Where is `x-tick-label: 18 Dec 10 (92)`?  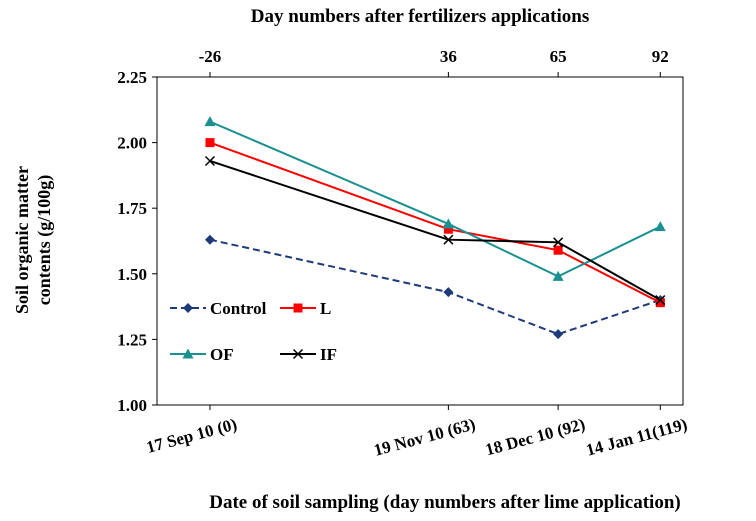
x-tick-label: 18 Dec 10 (92) is located at coordinates (535, 437).